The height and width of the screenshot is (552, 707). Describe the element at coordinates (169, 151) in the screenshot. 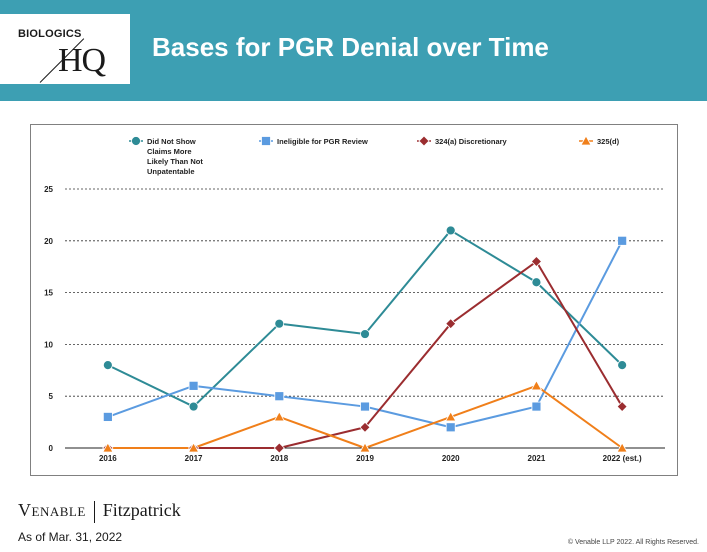

I see `legend-label: Claims More` at that location.